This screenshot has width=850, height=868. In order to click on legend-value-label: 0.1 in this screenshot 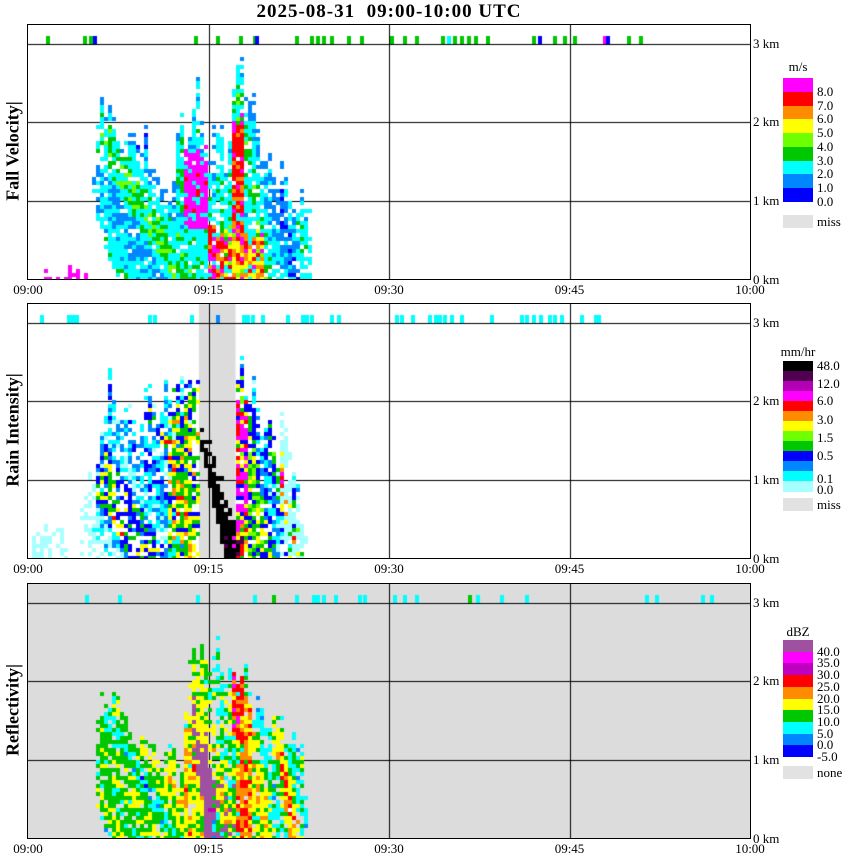, I will do `click(825, 479)`.